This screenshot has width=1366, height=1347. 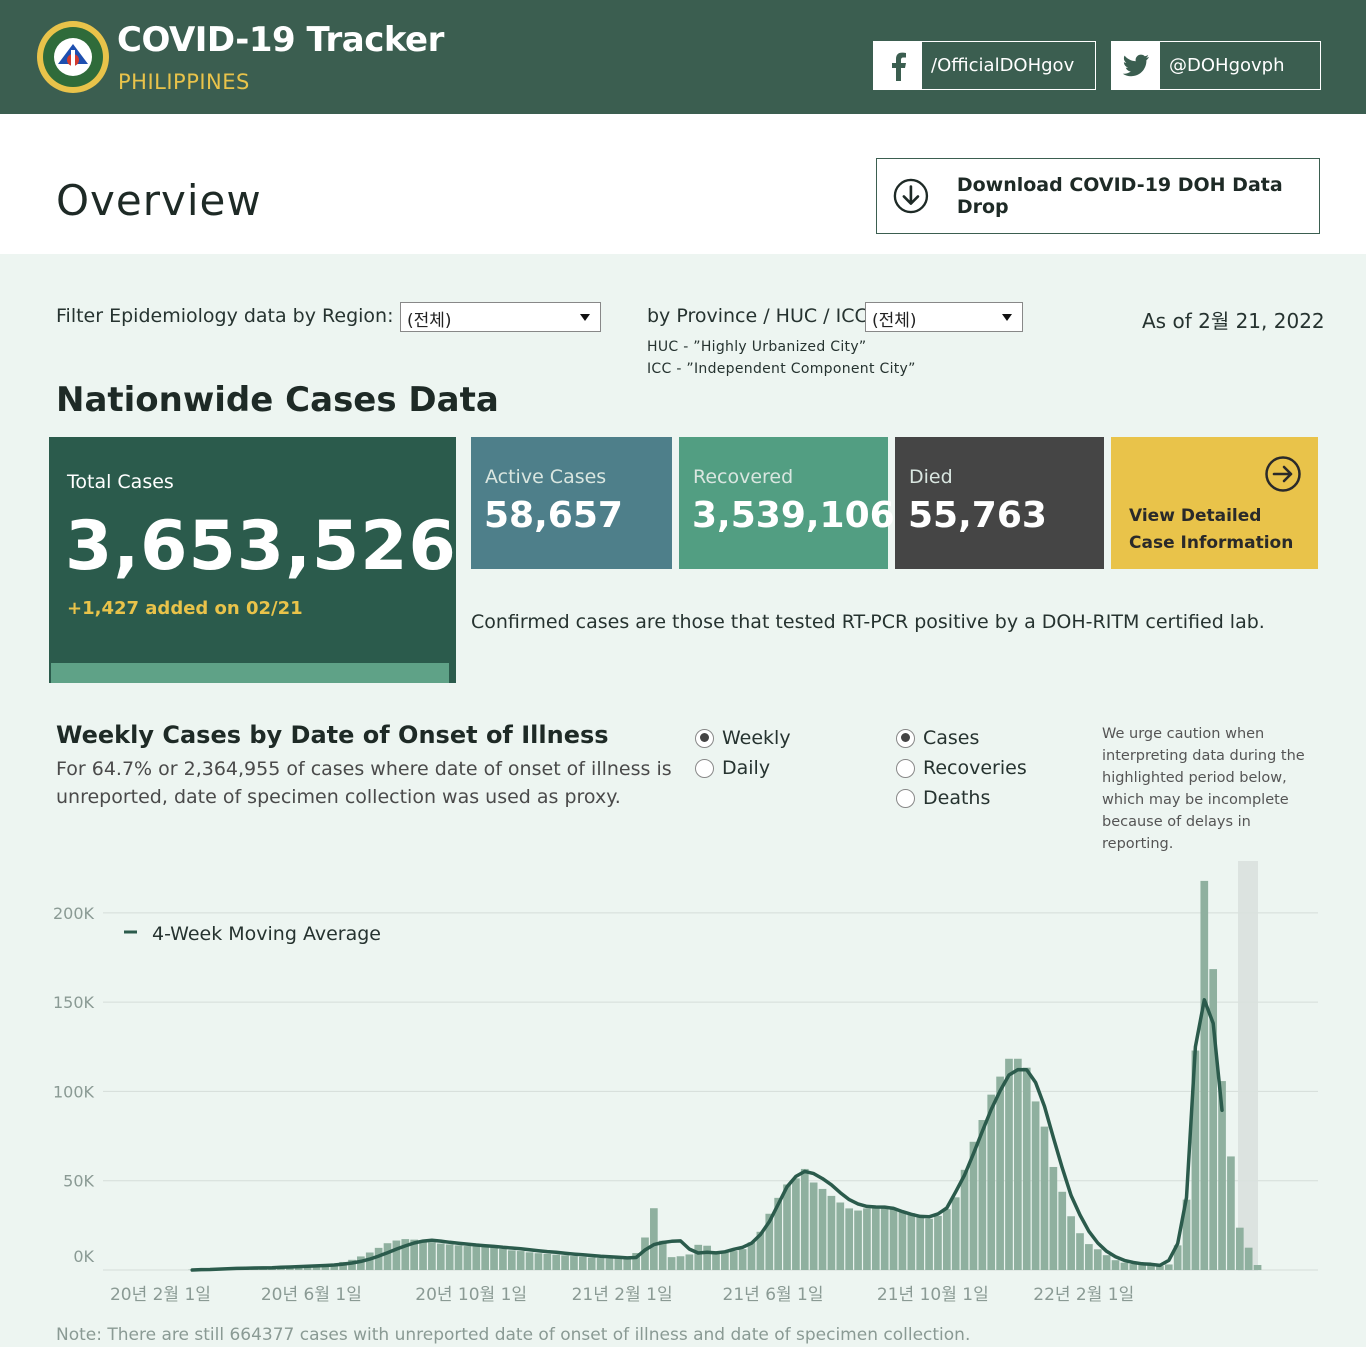 I want to click on radio-cases: Cases, so click(x=937, y=738).